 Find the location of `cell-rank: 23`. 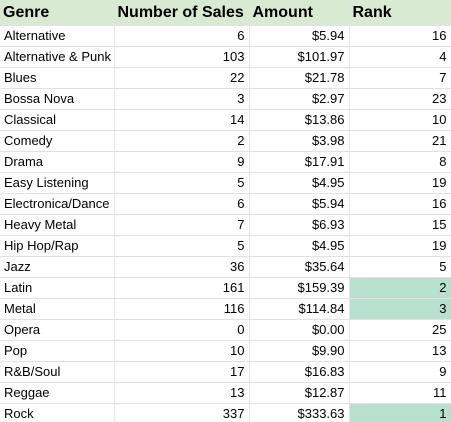

cell-rank: 23 is located at coordinates (400, 99).